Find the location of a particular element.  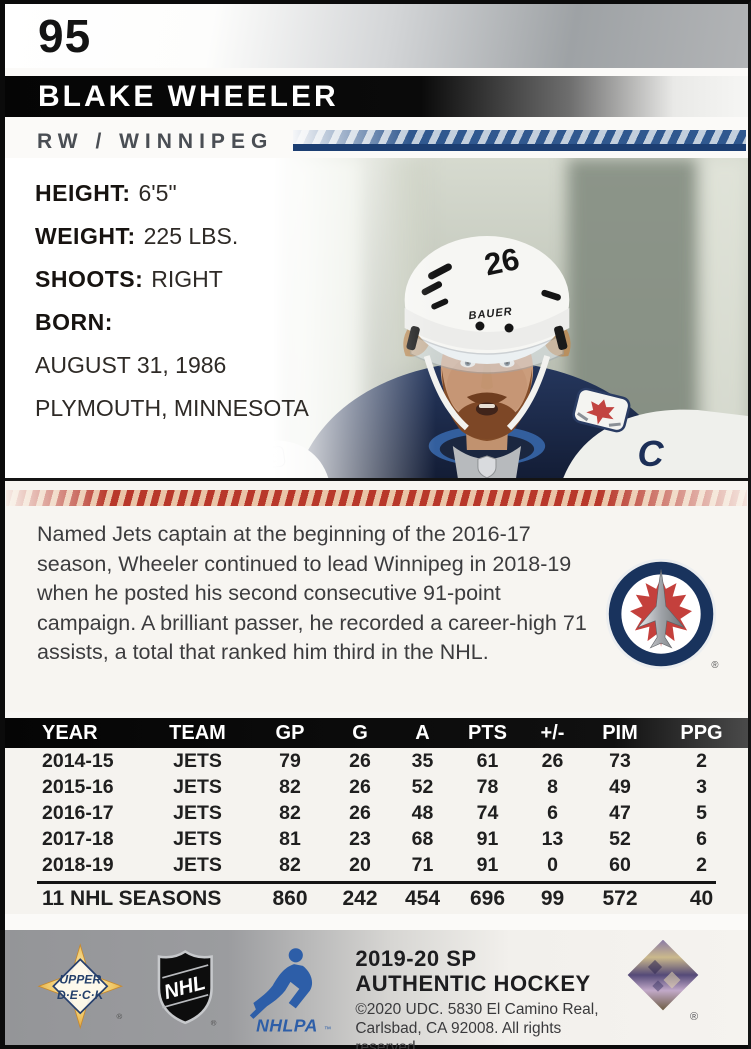

totals-label: 11 NHL SEASONS is located at coordinates (132, 898).